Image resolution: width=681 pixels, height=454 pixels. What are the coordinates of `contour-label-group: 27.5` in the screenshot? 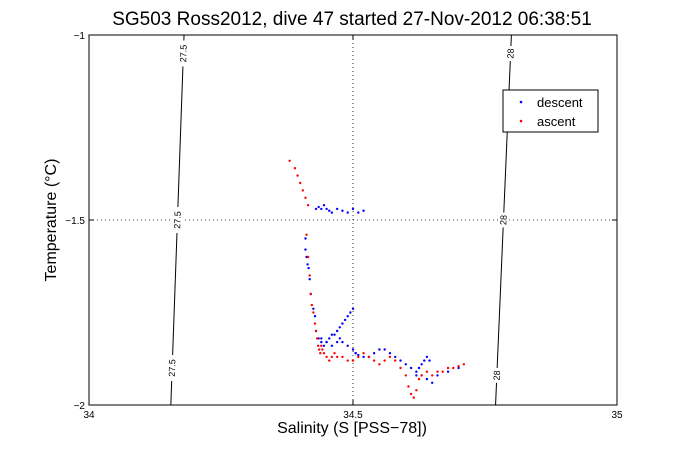 It's located at (183, 53).